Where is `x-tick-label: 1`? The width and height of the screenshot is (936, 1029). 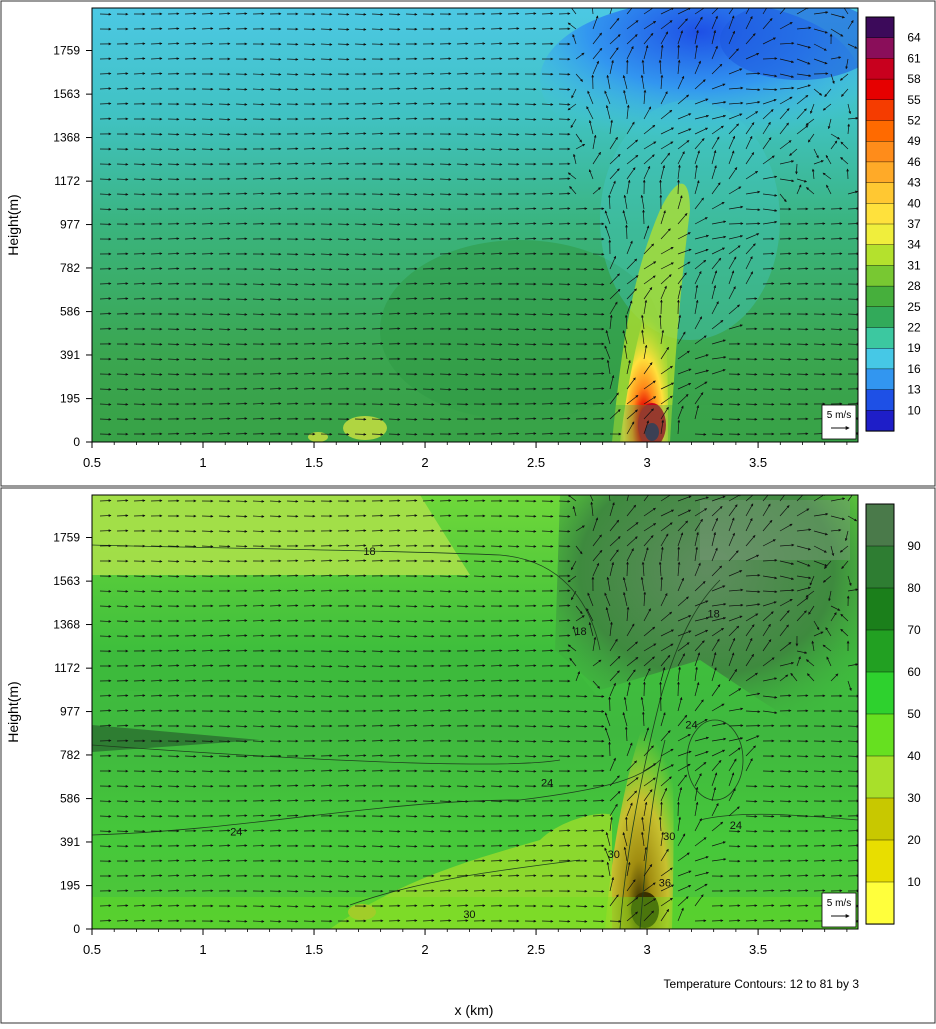
x-tick-label: 1 is located at coordinates (202, 462).